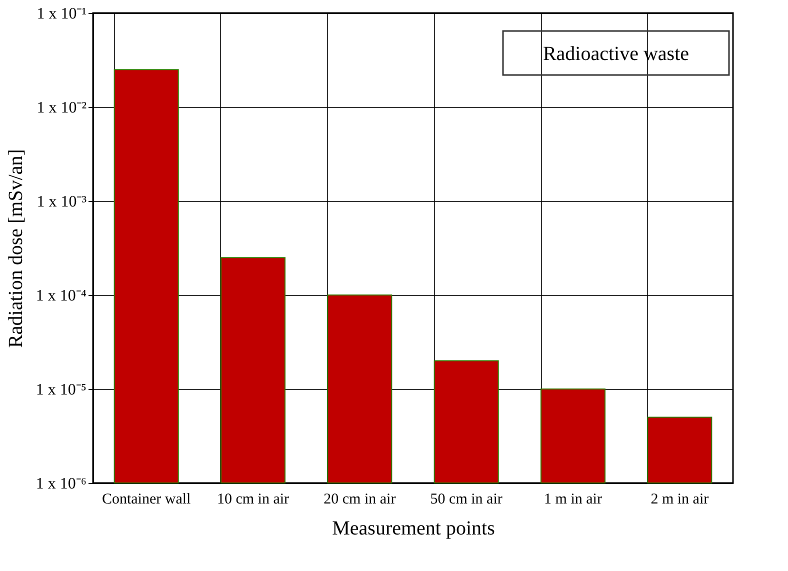 The image size is (788, 571). Describe the element at coordinates (15, 248) in the screenshot. I see `y-axis-title: Radiation dose [mSv/an]` at that location.